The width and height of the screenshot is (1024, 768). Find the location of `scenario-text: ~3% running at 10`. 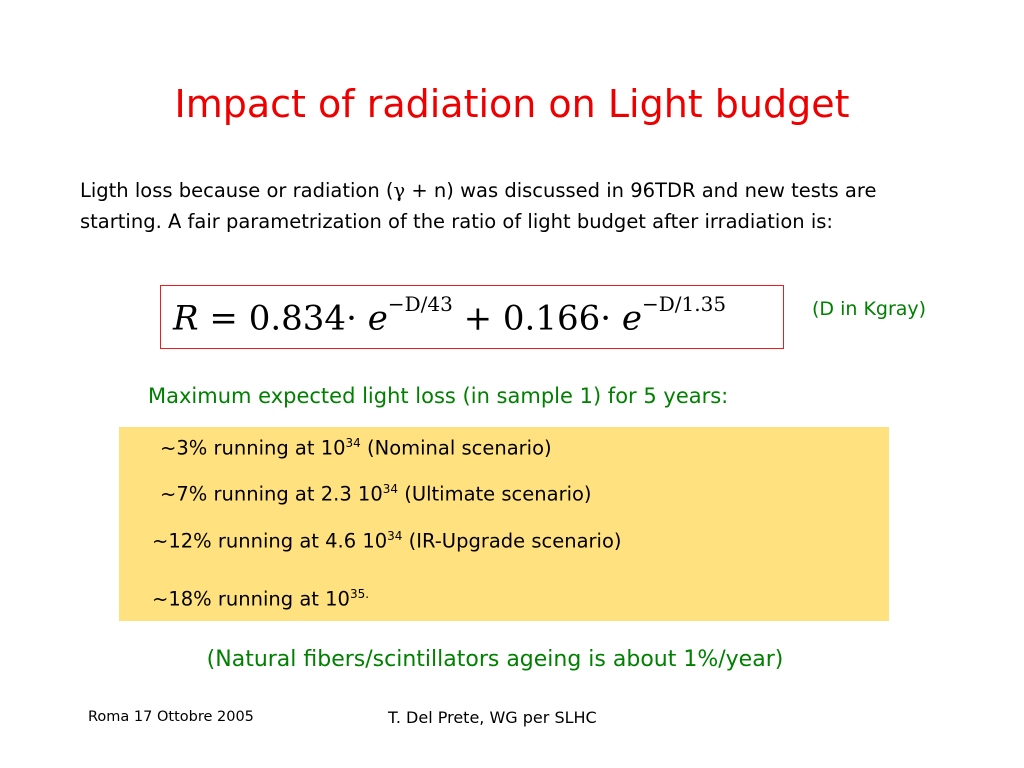

scenario-text: ~3% running at 10 is located at coordinates (253, 448).